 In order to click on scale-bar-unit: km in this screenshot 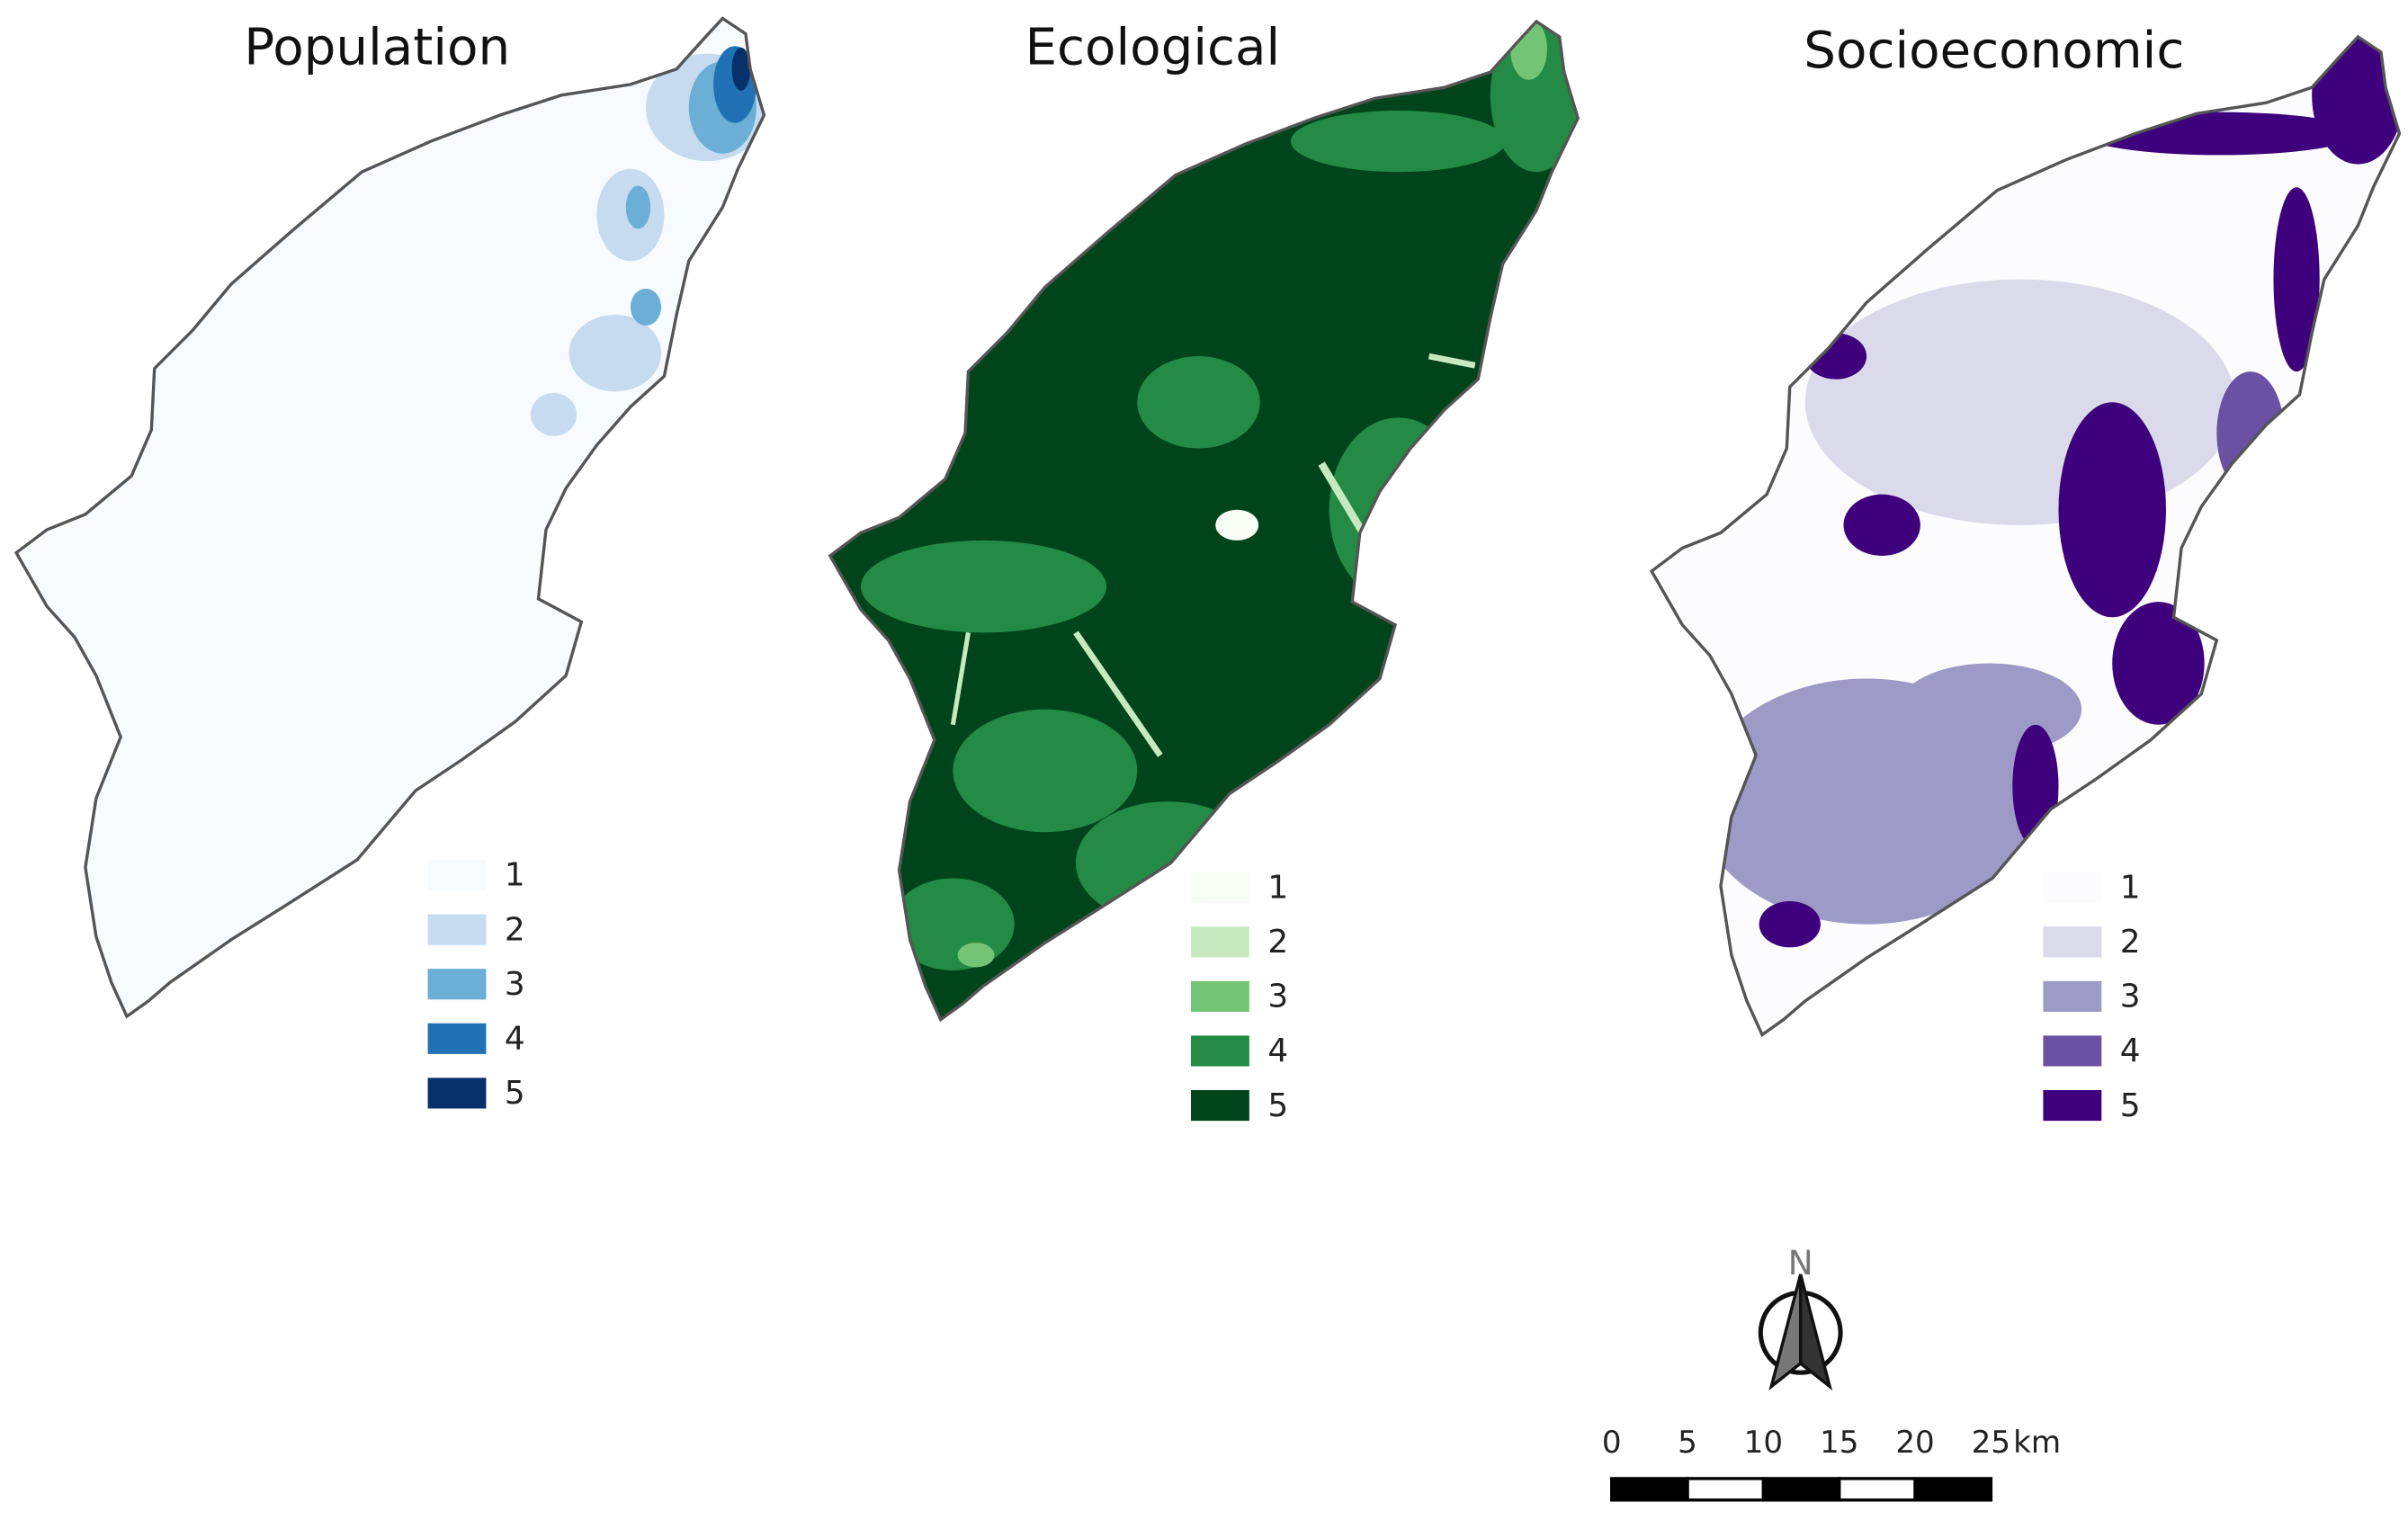, I will do `click(2037, 1443)`.